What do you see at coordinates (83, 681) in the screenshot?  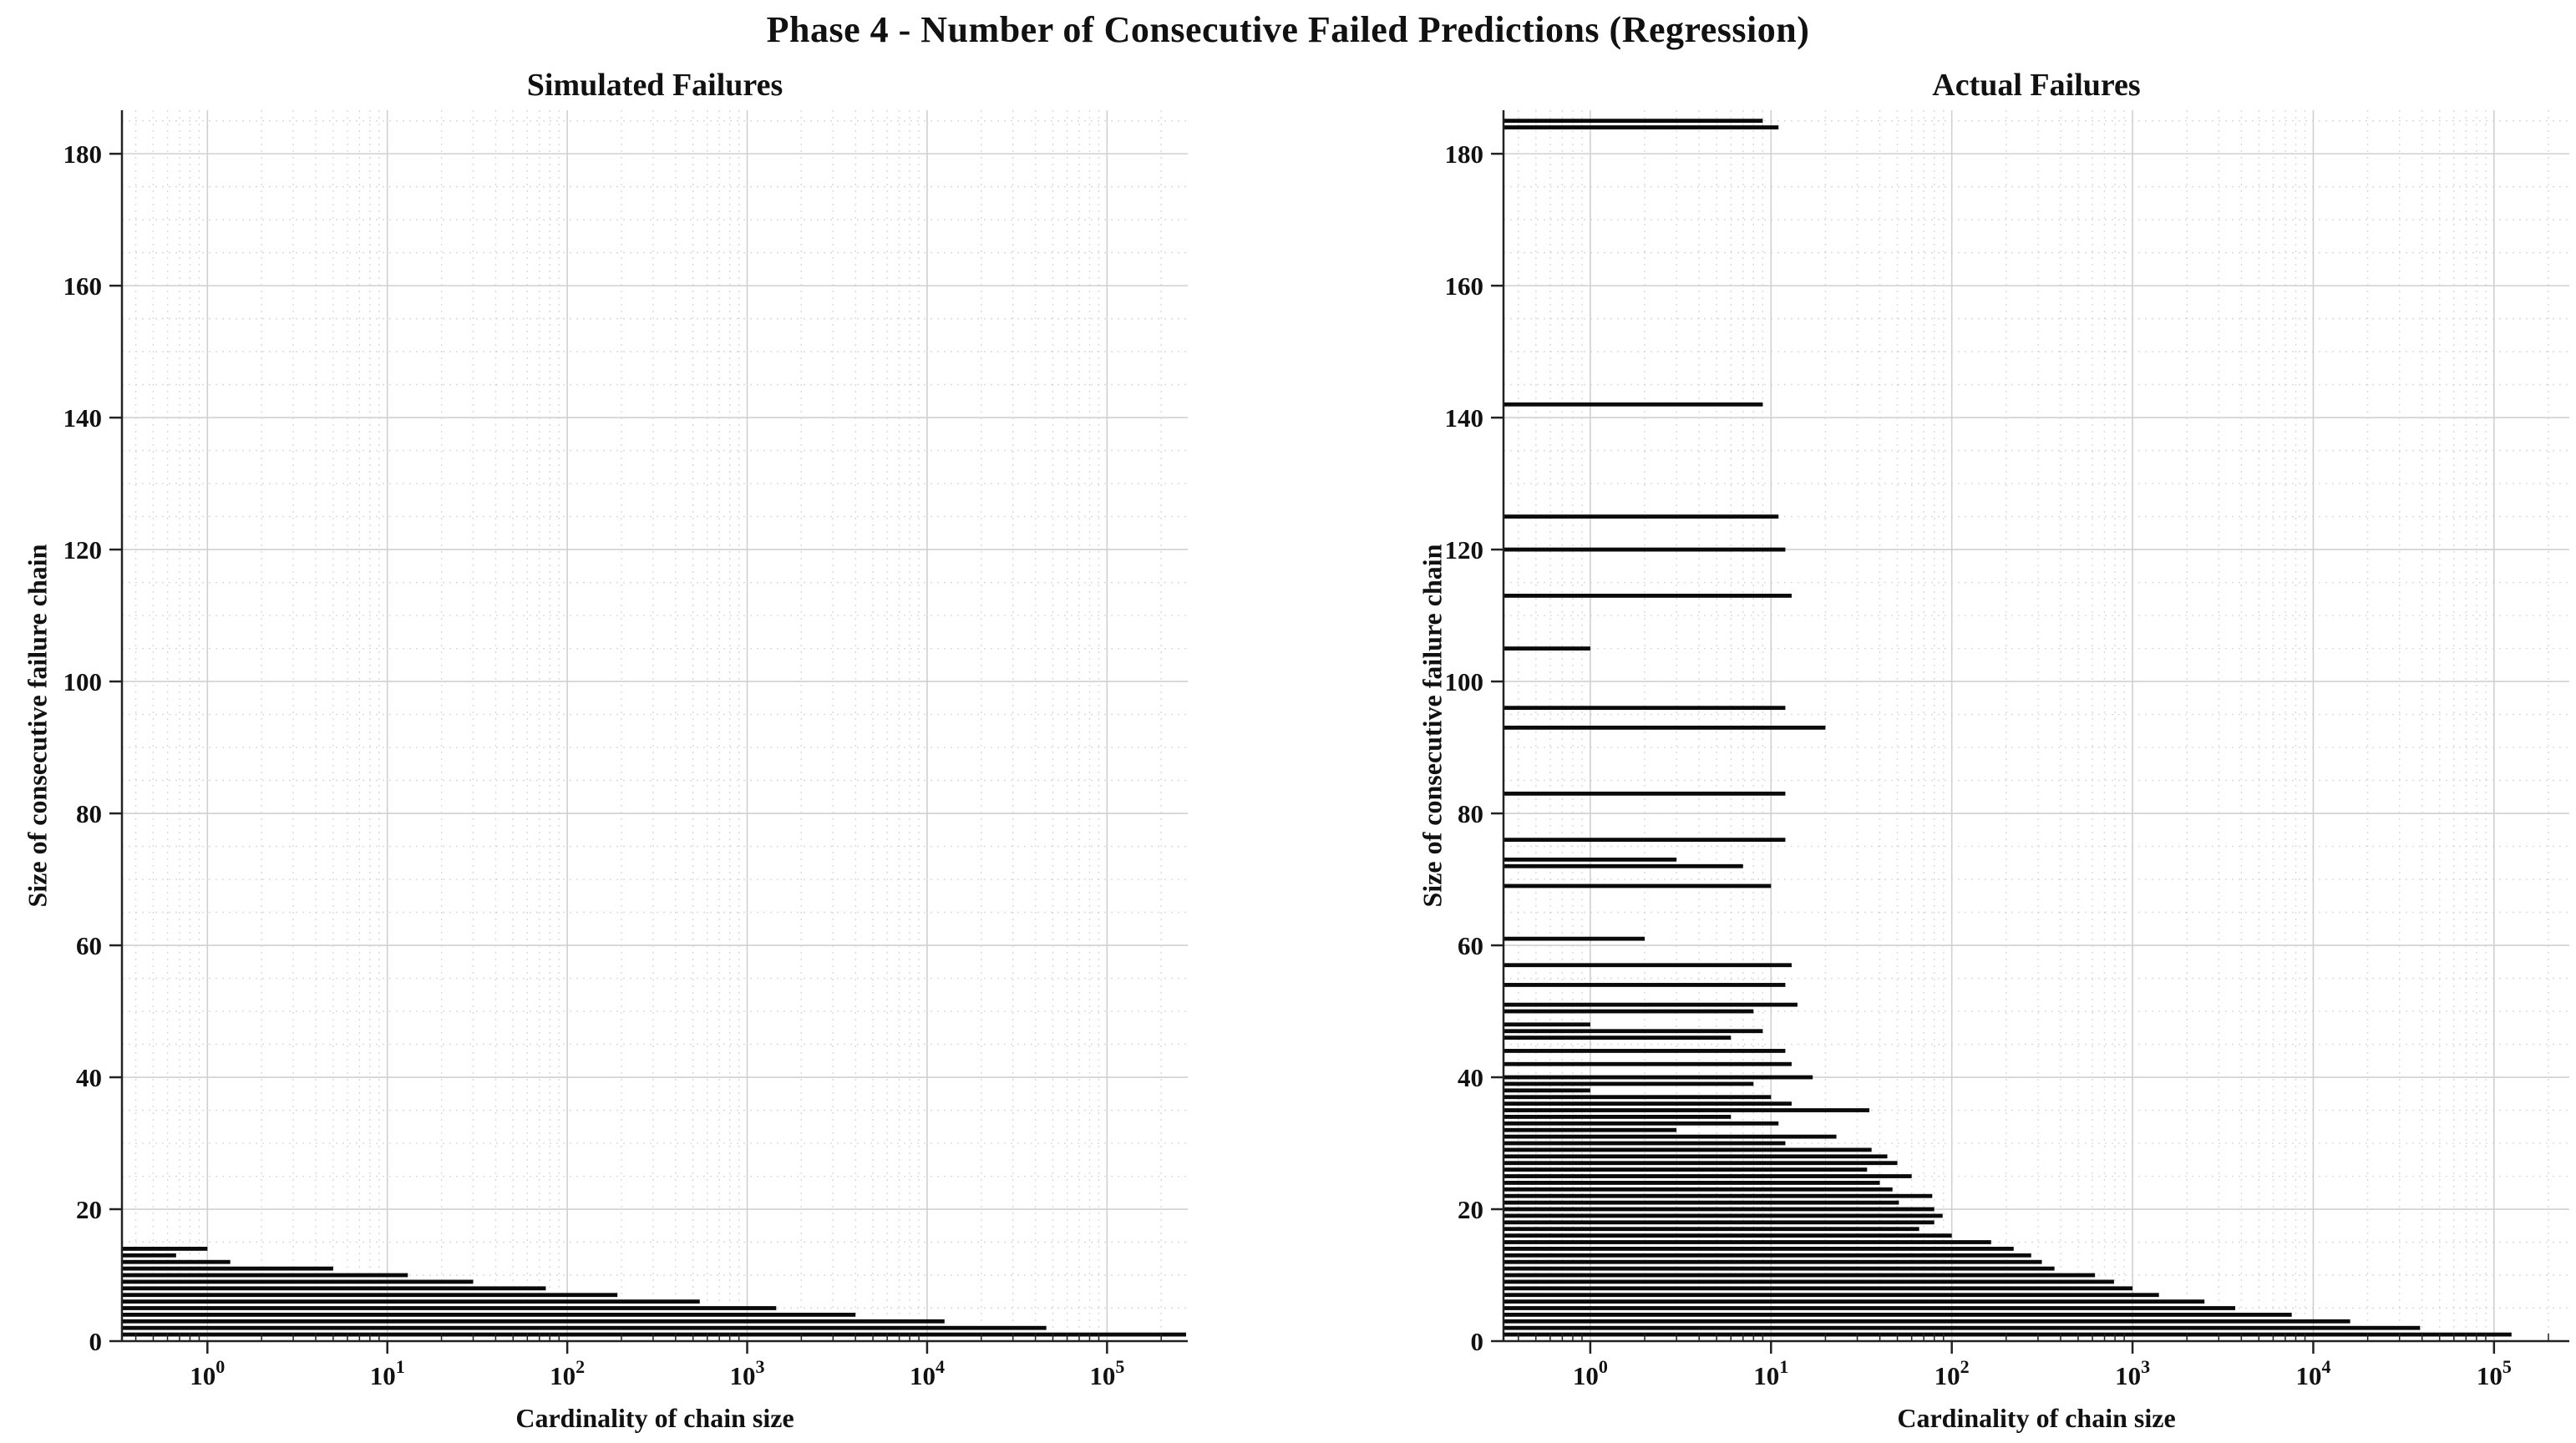 I see `y-tick-label: 100` at bounding box center [83, 681].